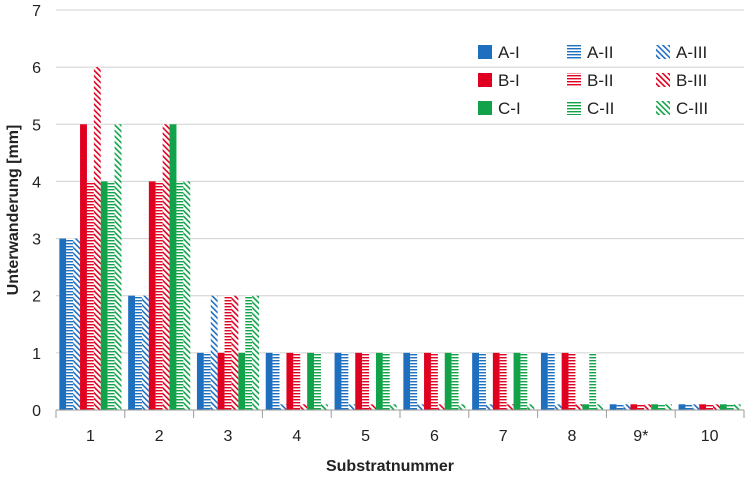 This screenshot has height=484, width=752. What do you see at coordinates (509, 108) in the screenshot?
I see `legend-label: C-I` at bounding box center [509, 108].